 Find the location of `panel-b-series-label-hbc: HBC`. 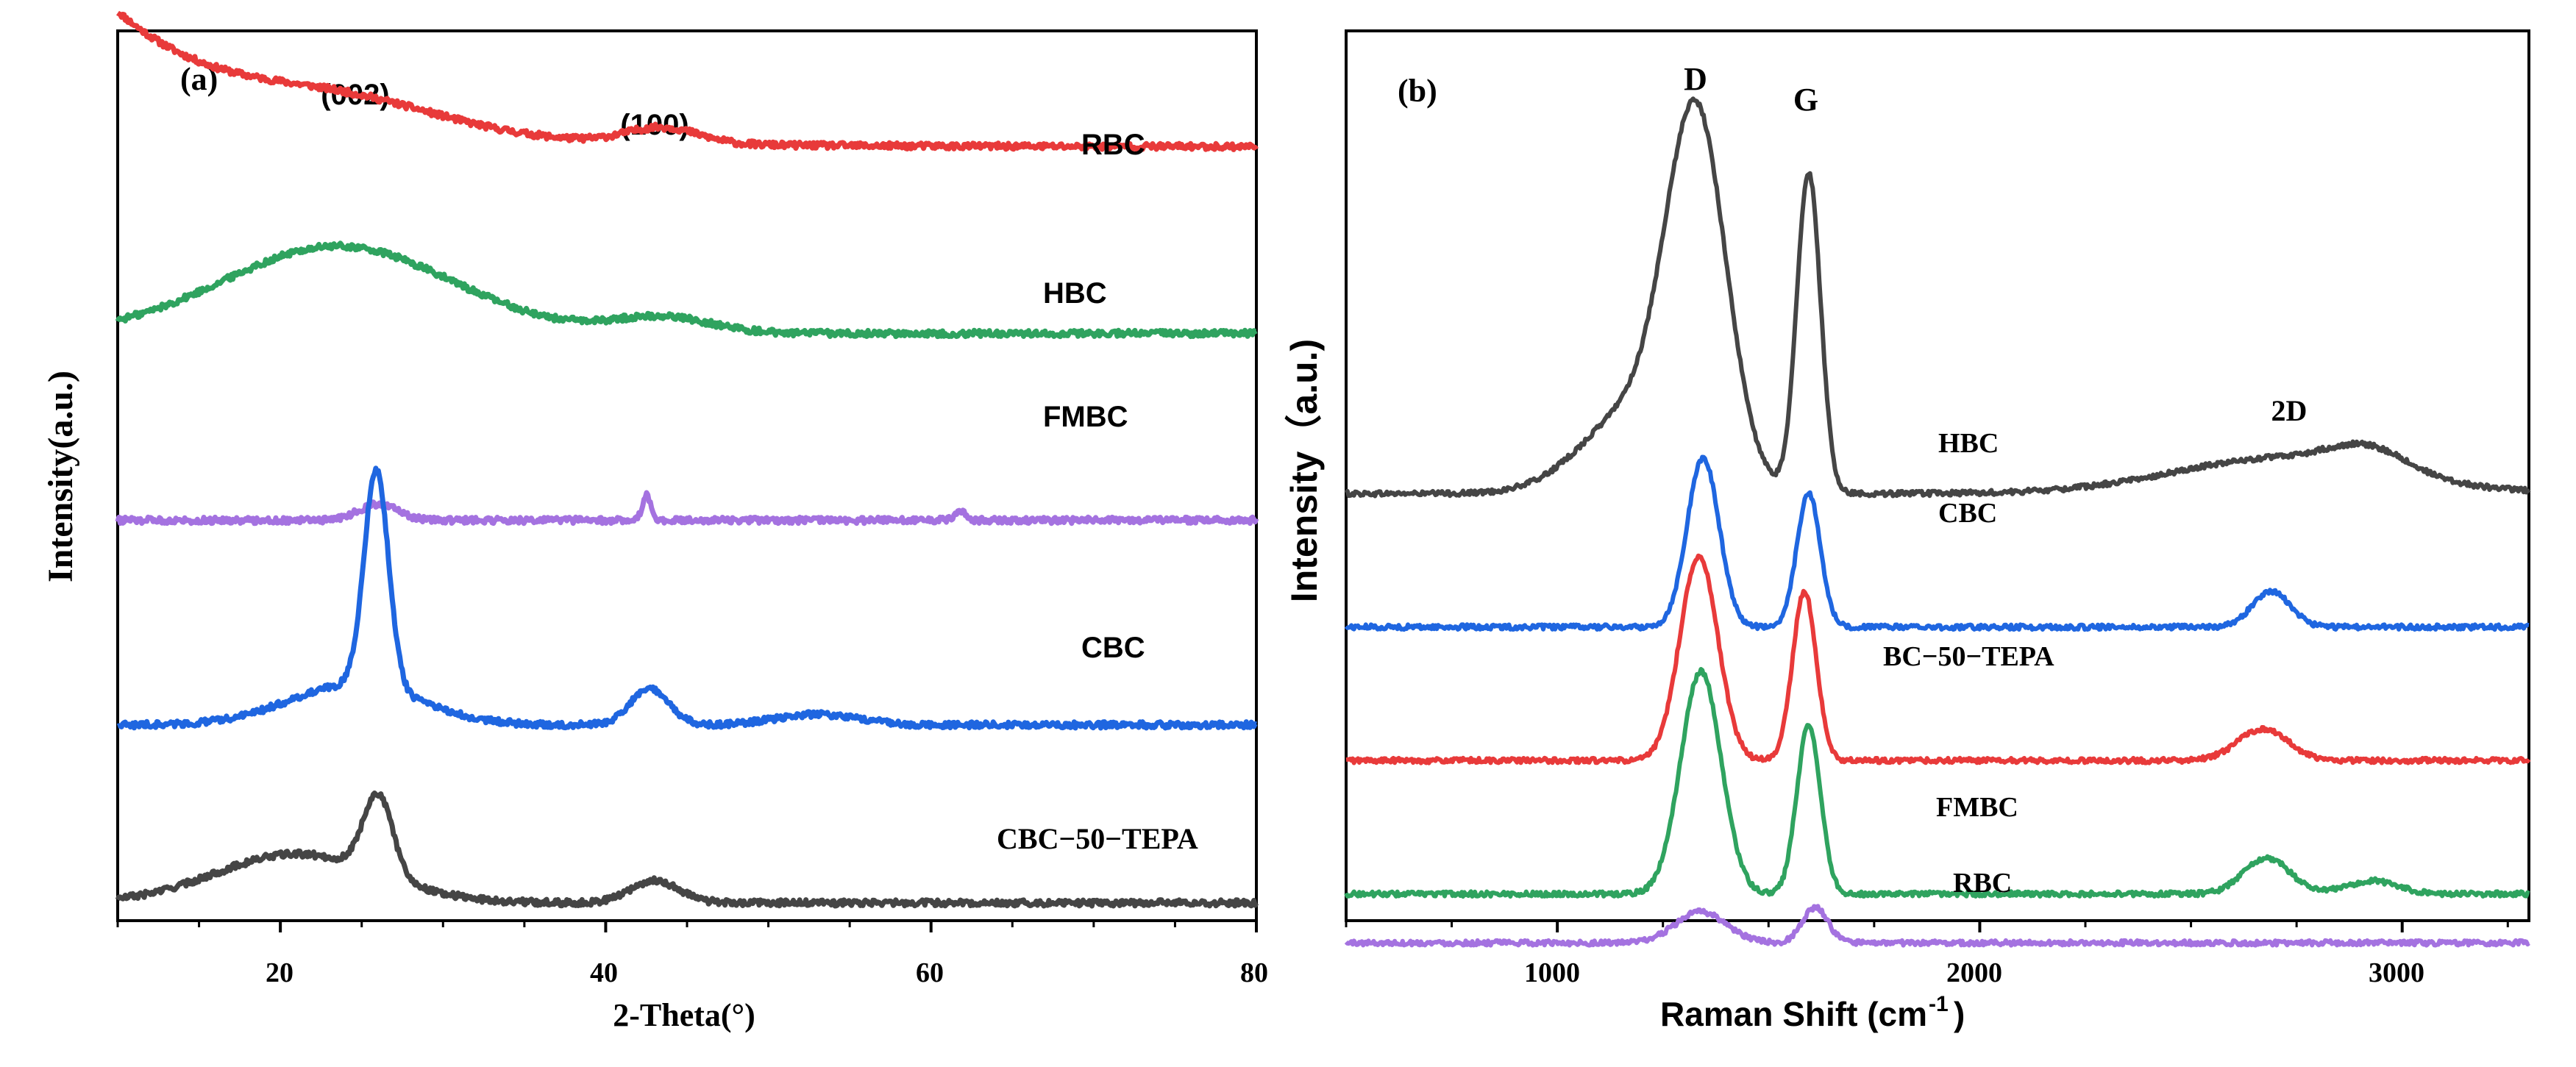

panel-b-series-label-hbc: HBC is located at coordinates (1968, 443).